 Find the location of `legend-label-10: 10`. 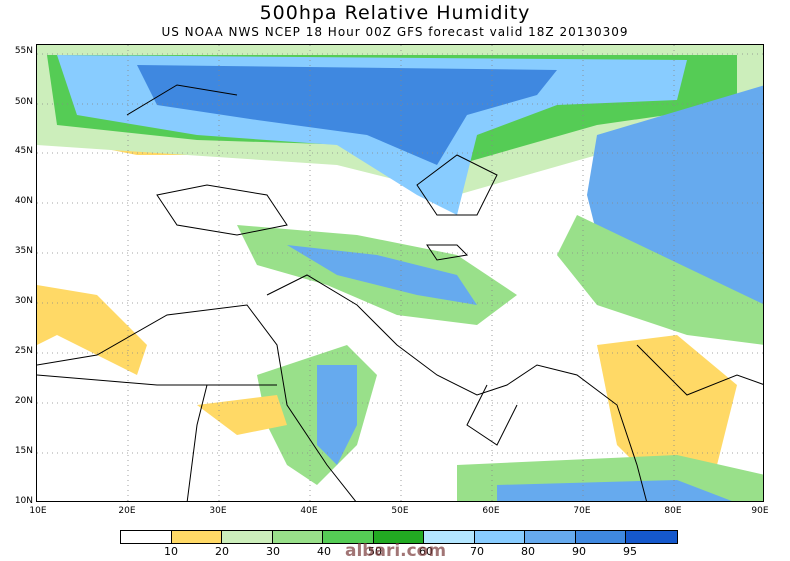

legend-label-10: 10 is located at coordinates (171, 551).